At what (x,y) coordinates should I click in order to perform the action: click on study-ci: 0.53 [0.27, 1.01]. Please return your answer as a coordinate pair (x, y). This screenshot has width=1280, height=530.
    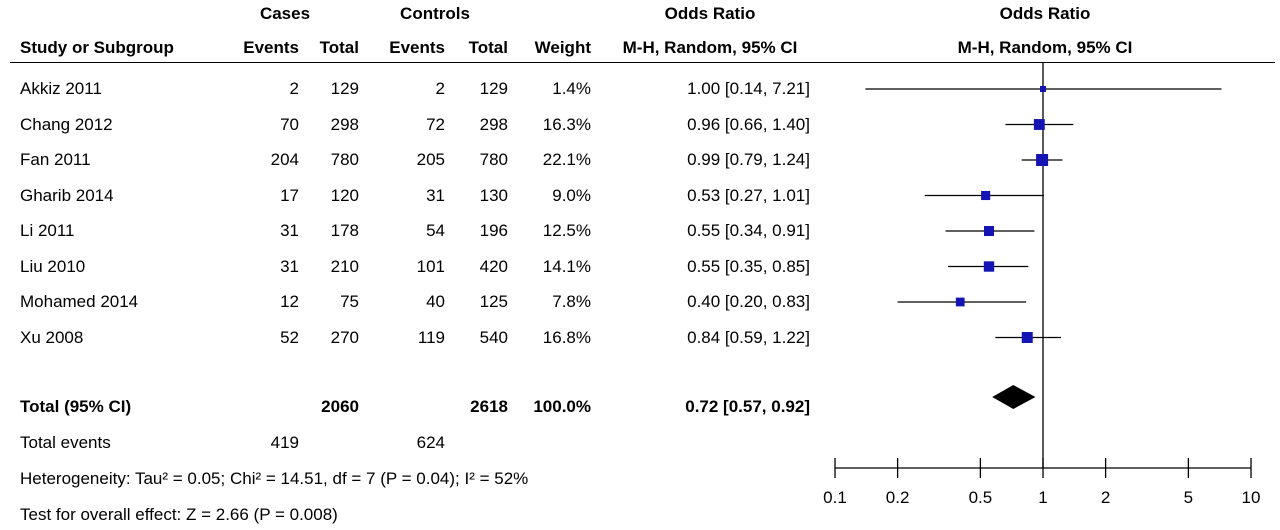
    Looking at the image, I should click on (748, 195).